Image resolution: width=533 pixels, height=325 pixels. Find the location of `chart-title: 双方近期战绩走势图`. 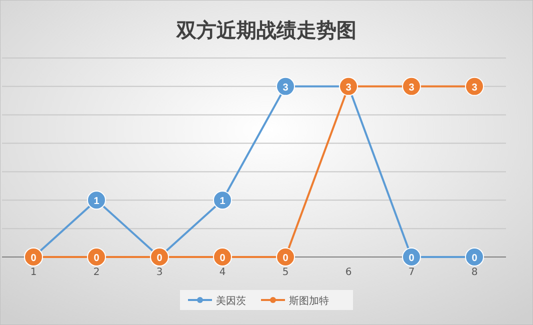

chart-title: 双方近期战绩走势图 is located at coordinates (266, 30).